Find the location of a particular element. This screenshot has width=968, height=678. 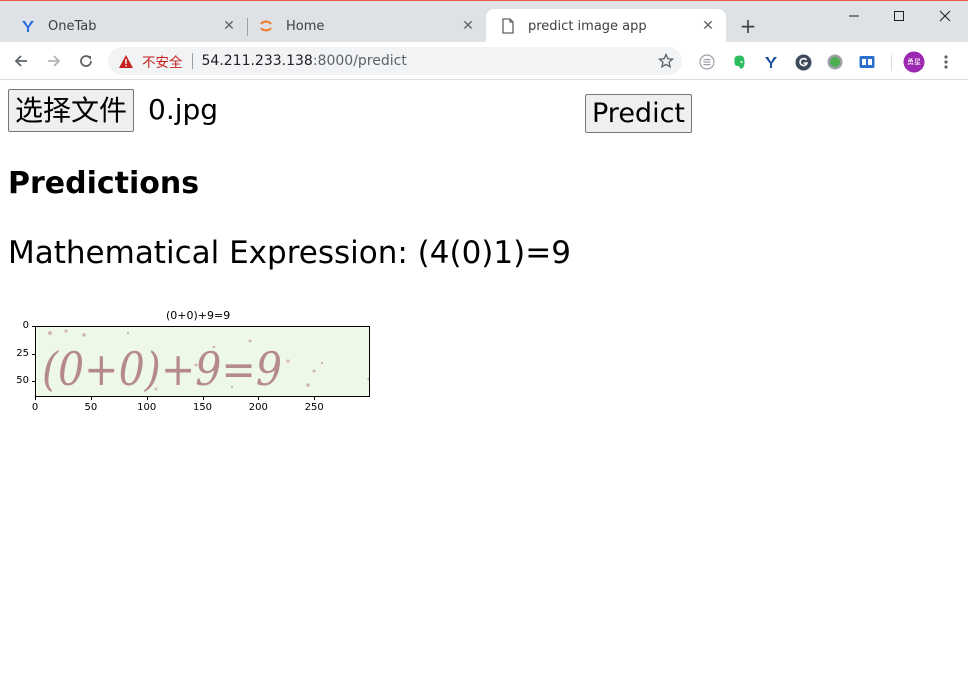

captcha-image-graphic: (0+0)+9=9 is located at coordinates (202, 361).